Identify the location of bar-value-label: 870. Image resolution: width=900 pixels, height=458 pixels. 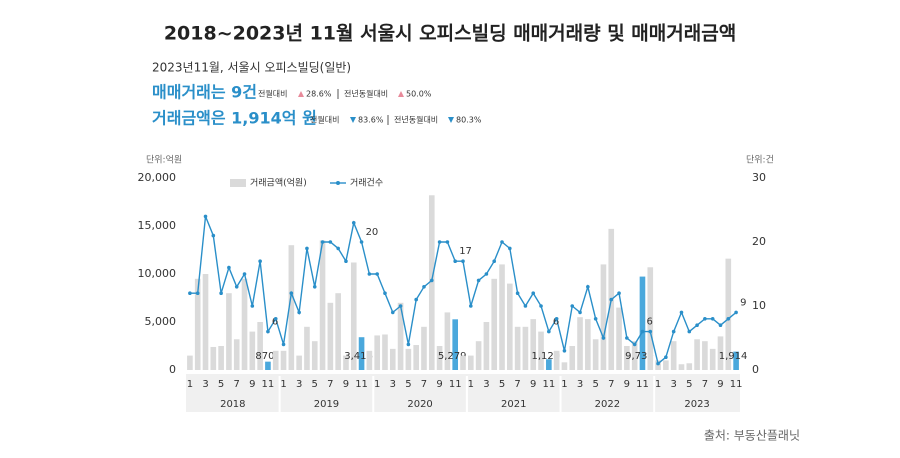
(264, 356).